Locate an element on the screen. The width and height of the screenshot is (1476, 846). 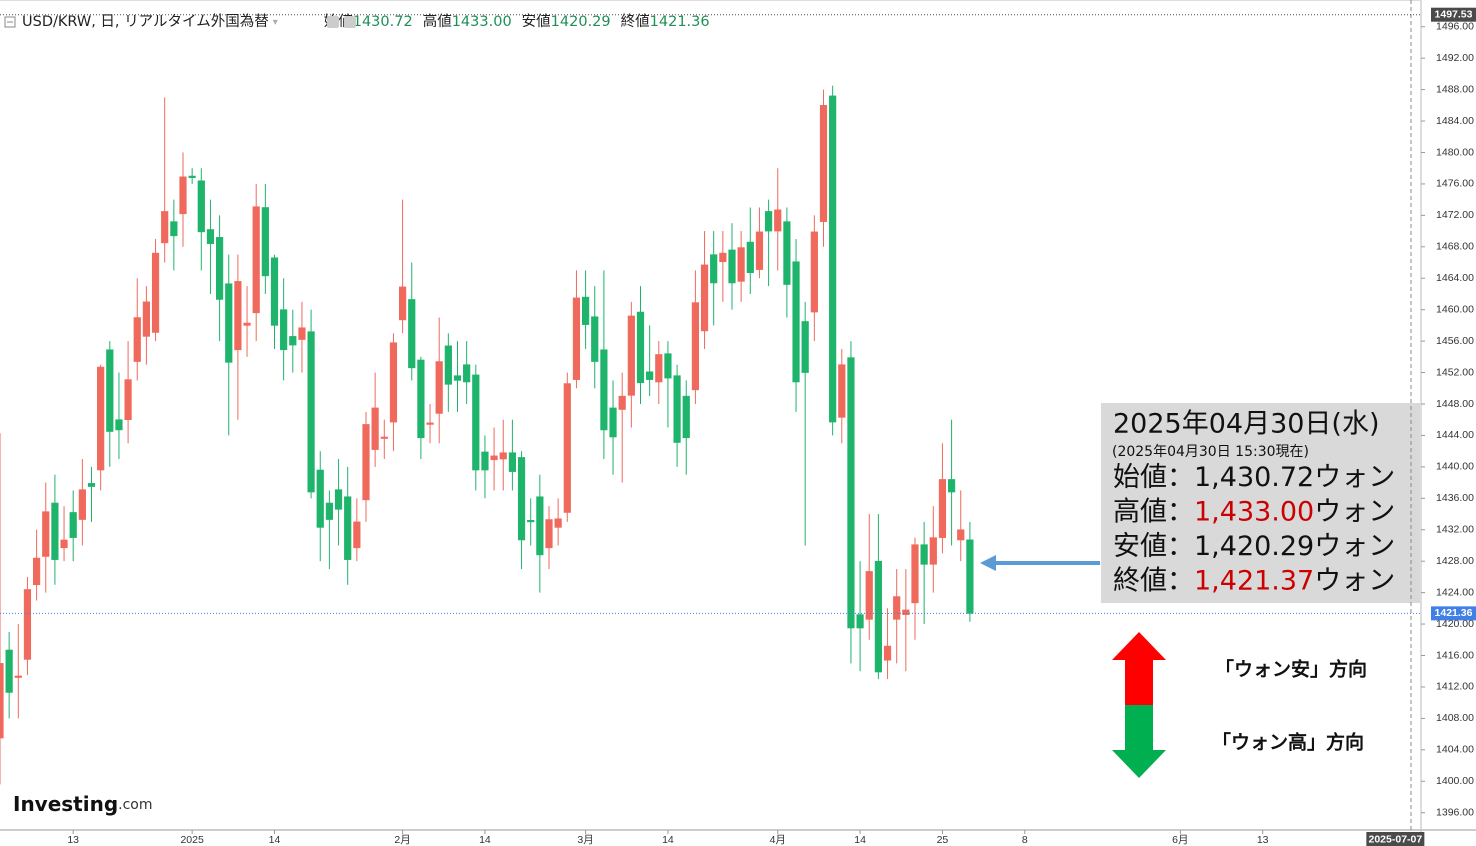
field-value: 1433.00 is located at coordinates (482, 22).